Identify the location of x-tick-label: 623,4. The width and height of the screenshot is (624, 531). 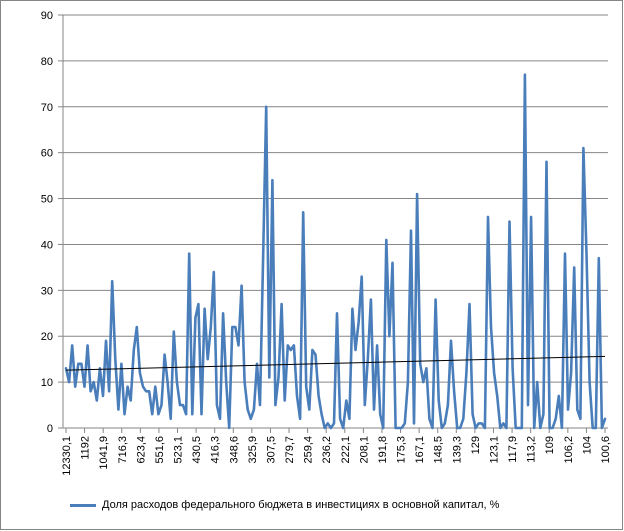
(141, 450).